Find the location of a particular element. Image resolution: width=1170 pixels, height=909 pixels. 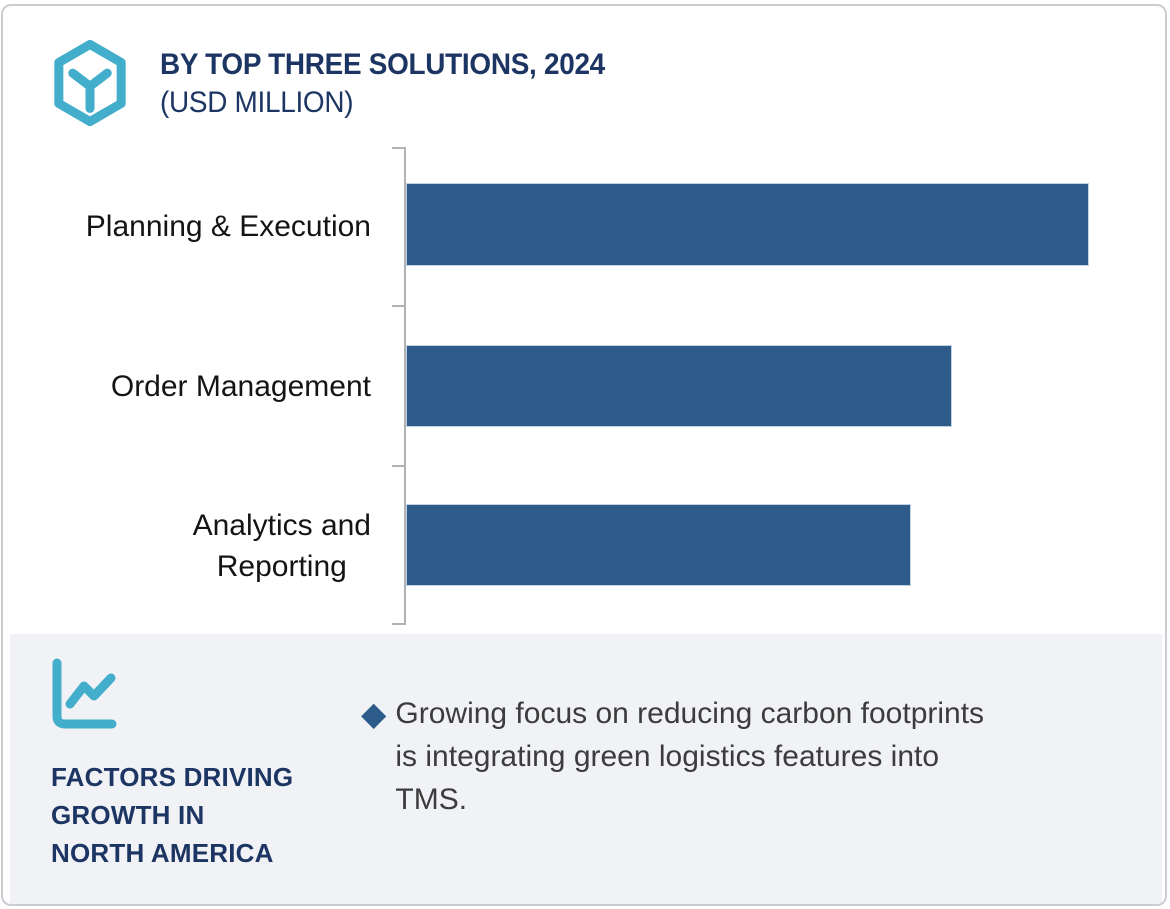

bar-order-management is located at coordinates (679, 386).